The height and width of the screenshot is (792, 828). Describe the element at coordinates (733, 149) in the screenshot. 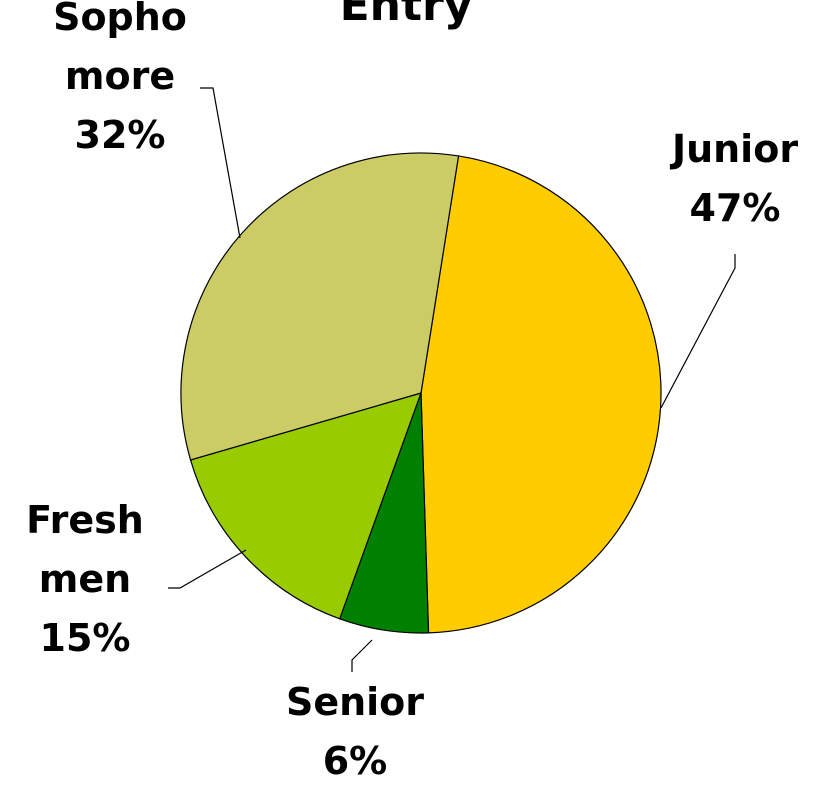

I see `slice-label: Junior` at that location.